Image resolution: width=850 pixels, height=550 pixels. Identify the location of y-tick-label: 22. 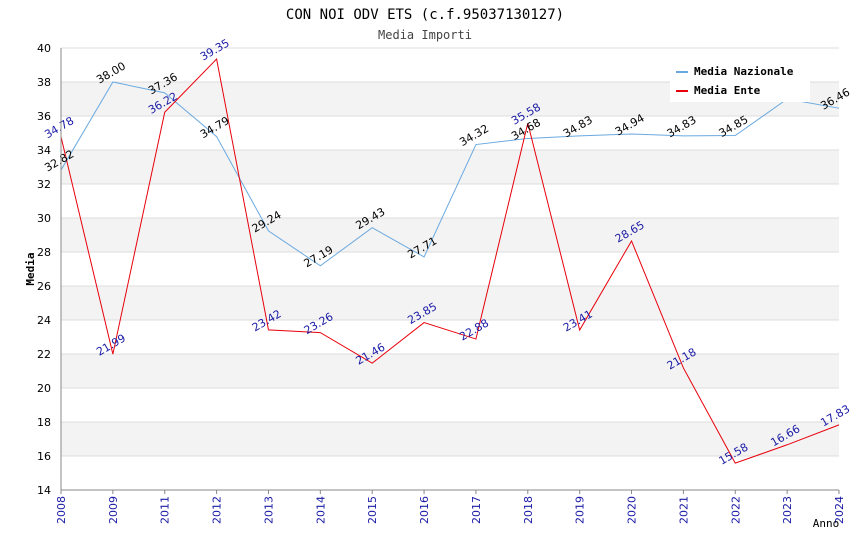
(44, 354).